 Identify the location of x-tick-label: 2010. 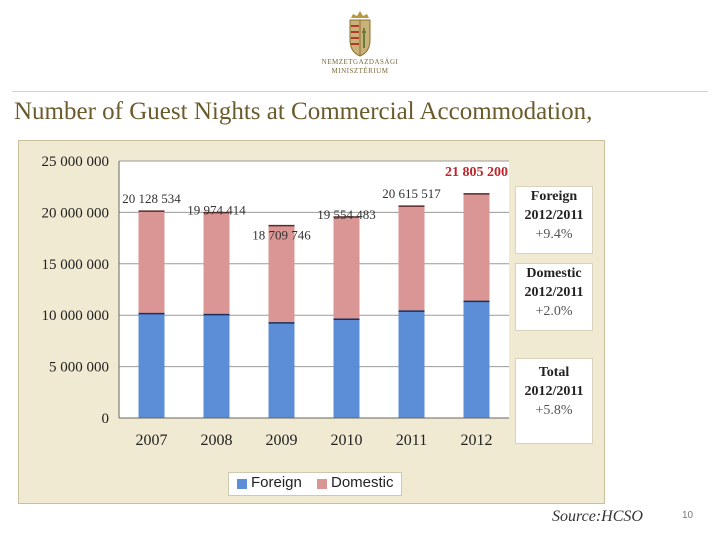
(347, 440).